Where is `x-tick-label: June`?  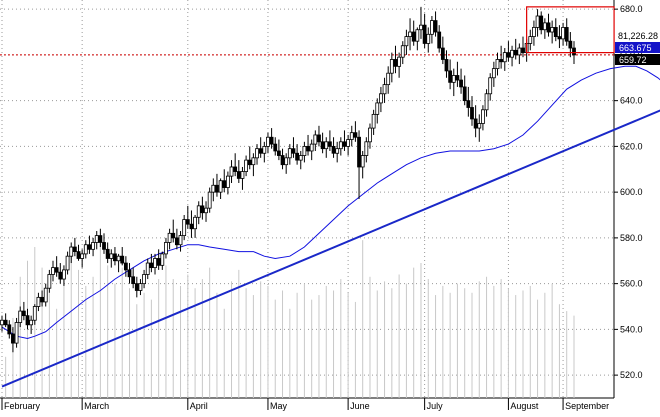
x-tick-label: June is located at coordinates (360, 406).